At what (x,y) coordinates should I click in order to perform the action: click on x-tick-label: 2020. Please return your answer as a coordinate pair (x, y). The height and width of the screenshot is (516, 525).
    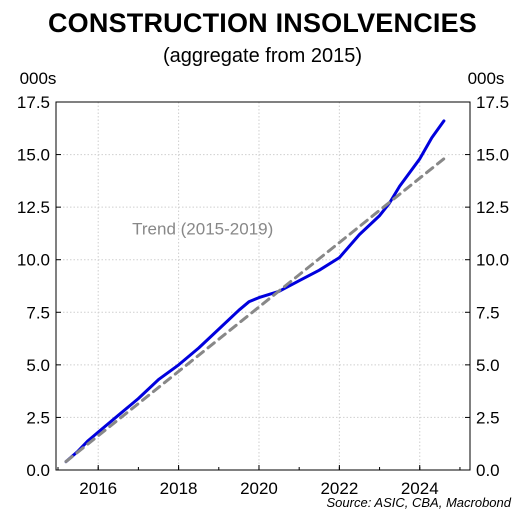
    Looking at the image, I should click on (259, 488).